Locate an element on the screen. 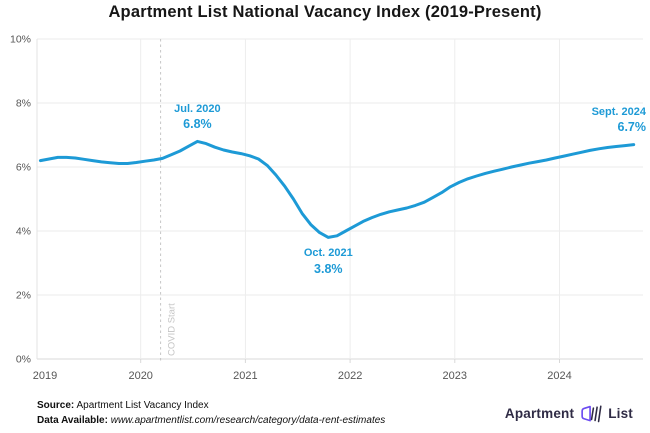  y-tick-label: 4% is located at coordinates (23, 232).